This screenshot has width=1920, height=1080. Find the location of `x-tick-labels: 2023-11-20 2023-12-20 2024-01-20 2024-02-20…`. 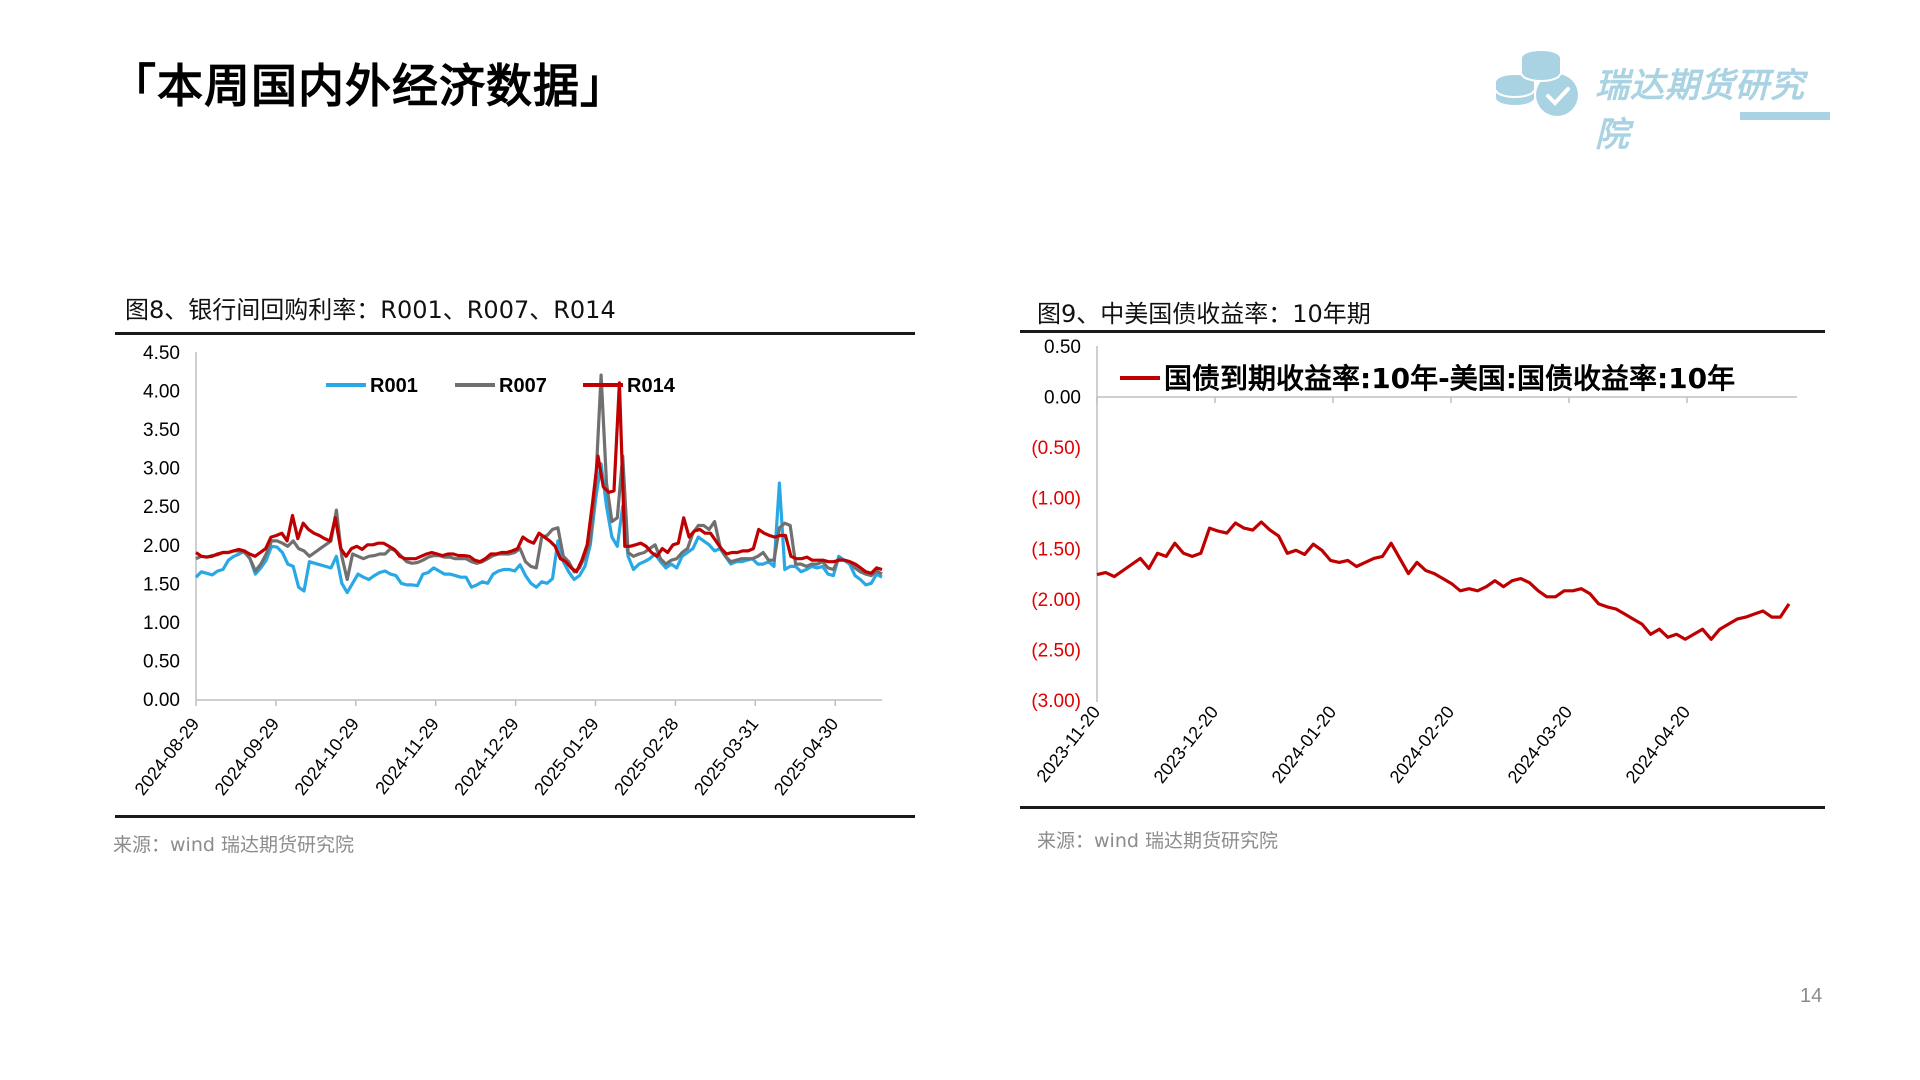

x-tick-labels: 2023-11-20 2023-12-20 2024-01-20 2024-02-20… is located at coordinates (1363, 592).